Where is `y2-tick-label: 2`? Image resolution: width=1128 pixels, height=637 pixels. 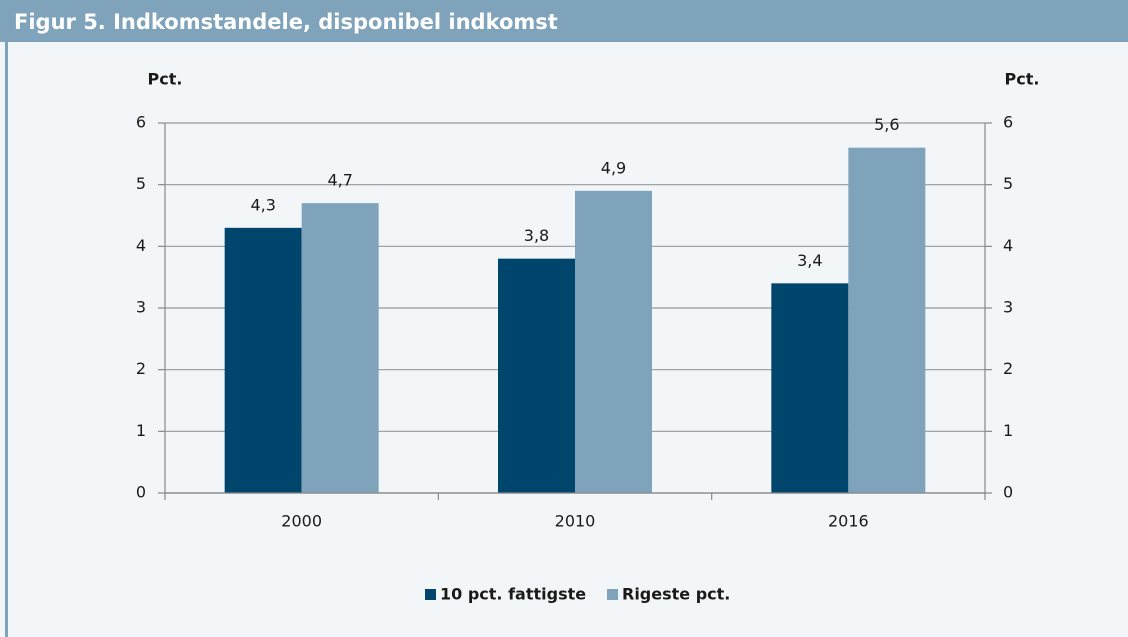
y2-tick-label: 2 is located at coordinates (1008, 368).